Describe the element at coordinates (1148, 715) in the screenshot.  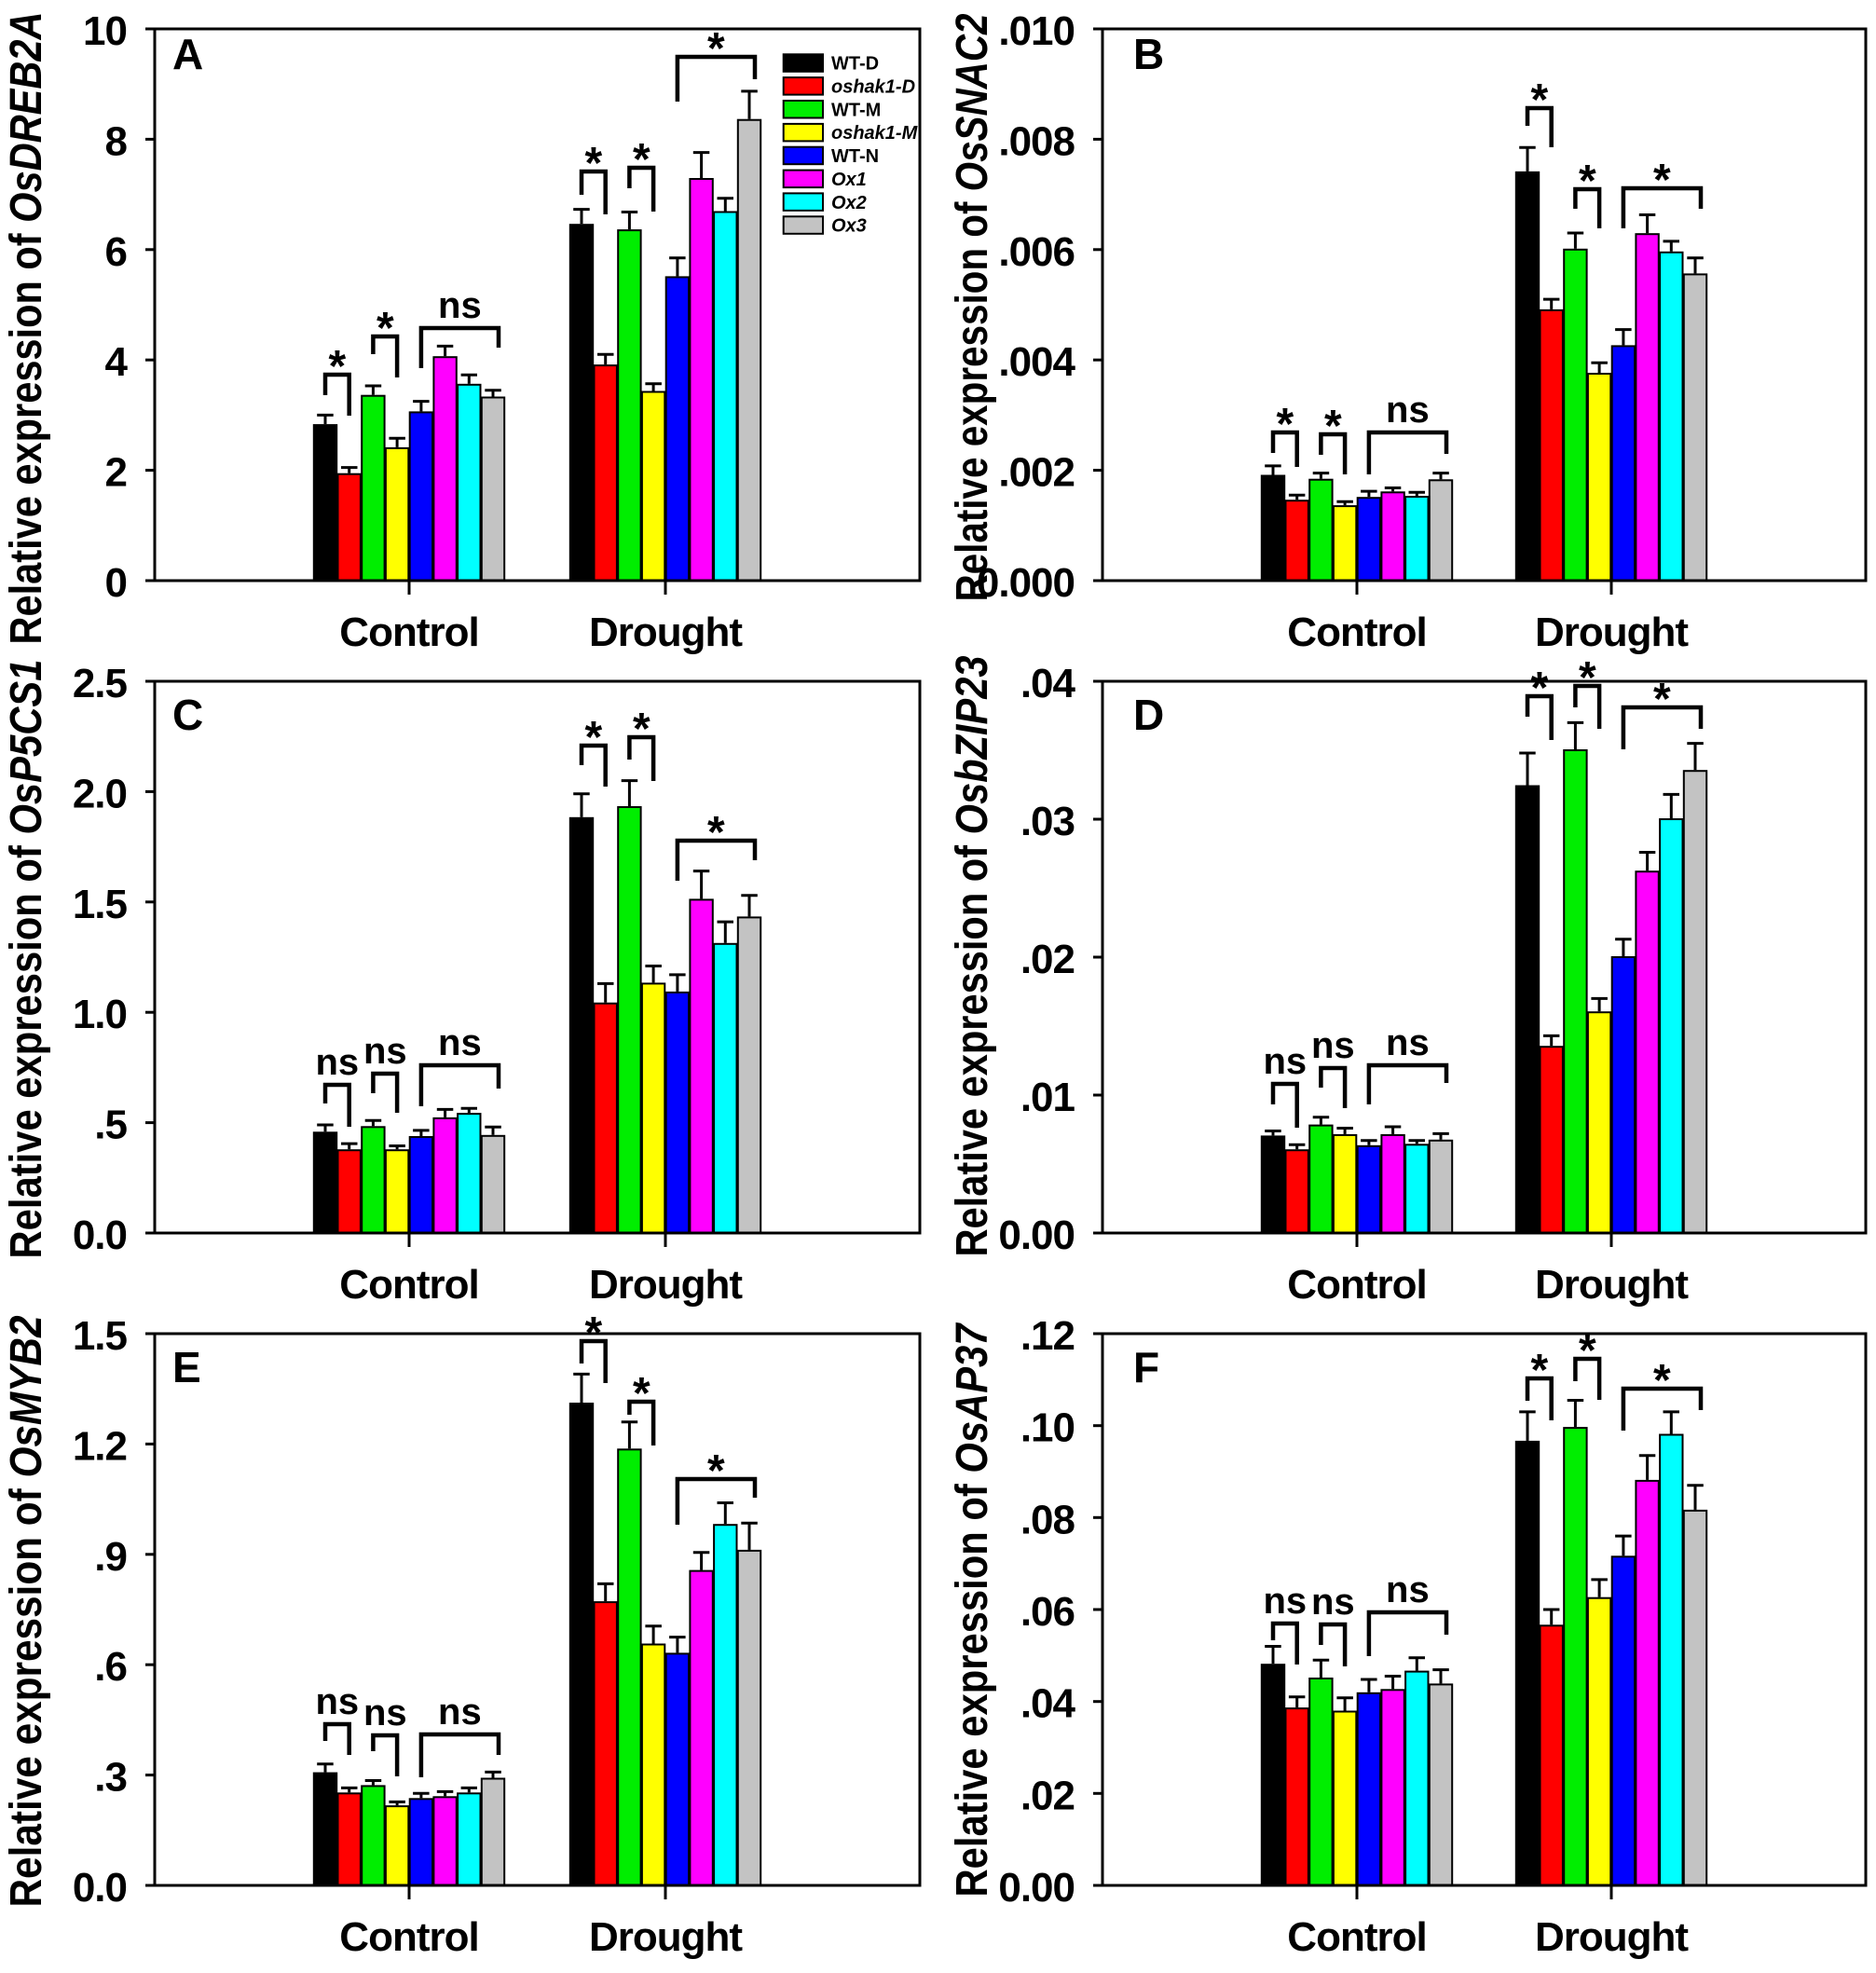
I see `svg-text: D` at that location.